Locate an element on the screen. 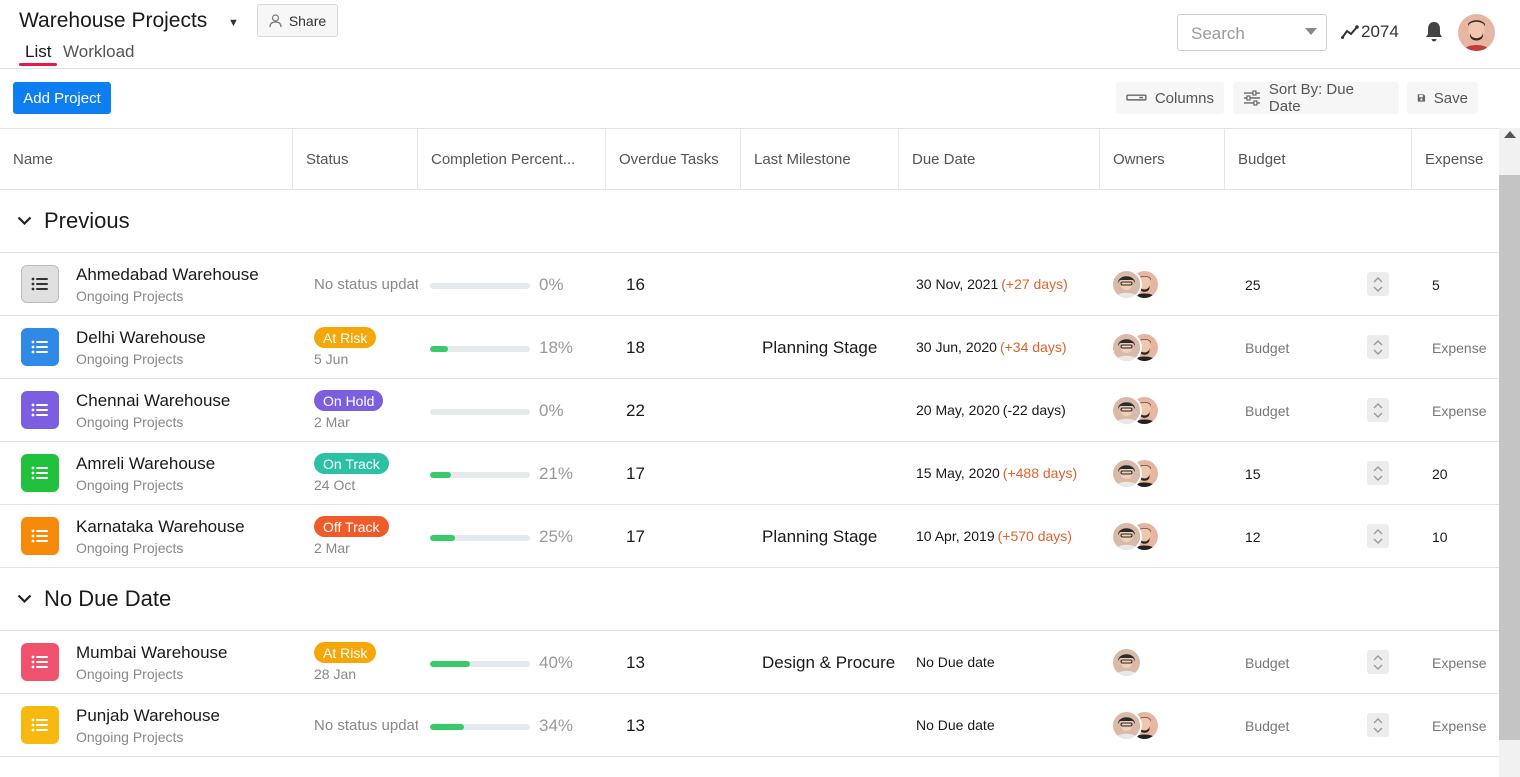 The image size is (1520, 777). page-title: Warehouse Projects is located at coordinates (113, 20).